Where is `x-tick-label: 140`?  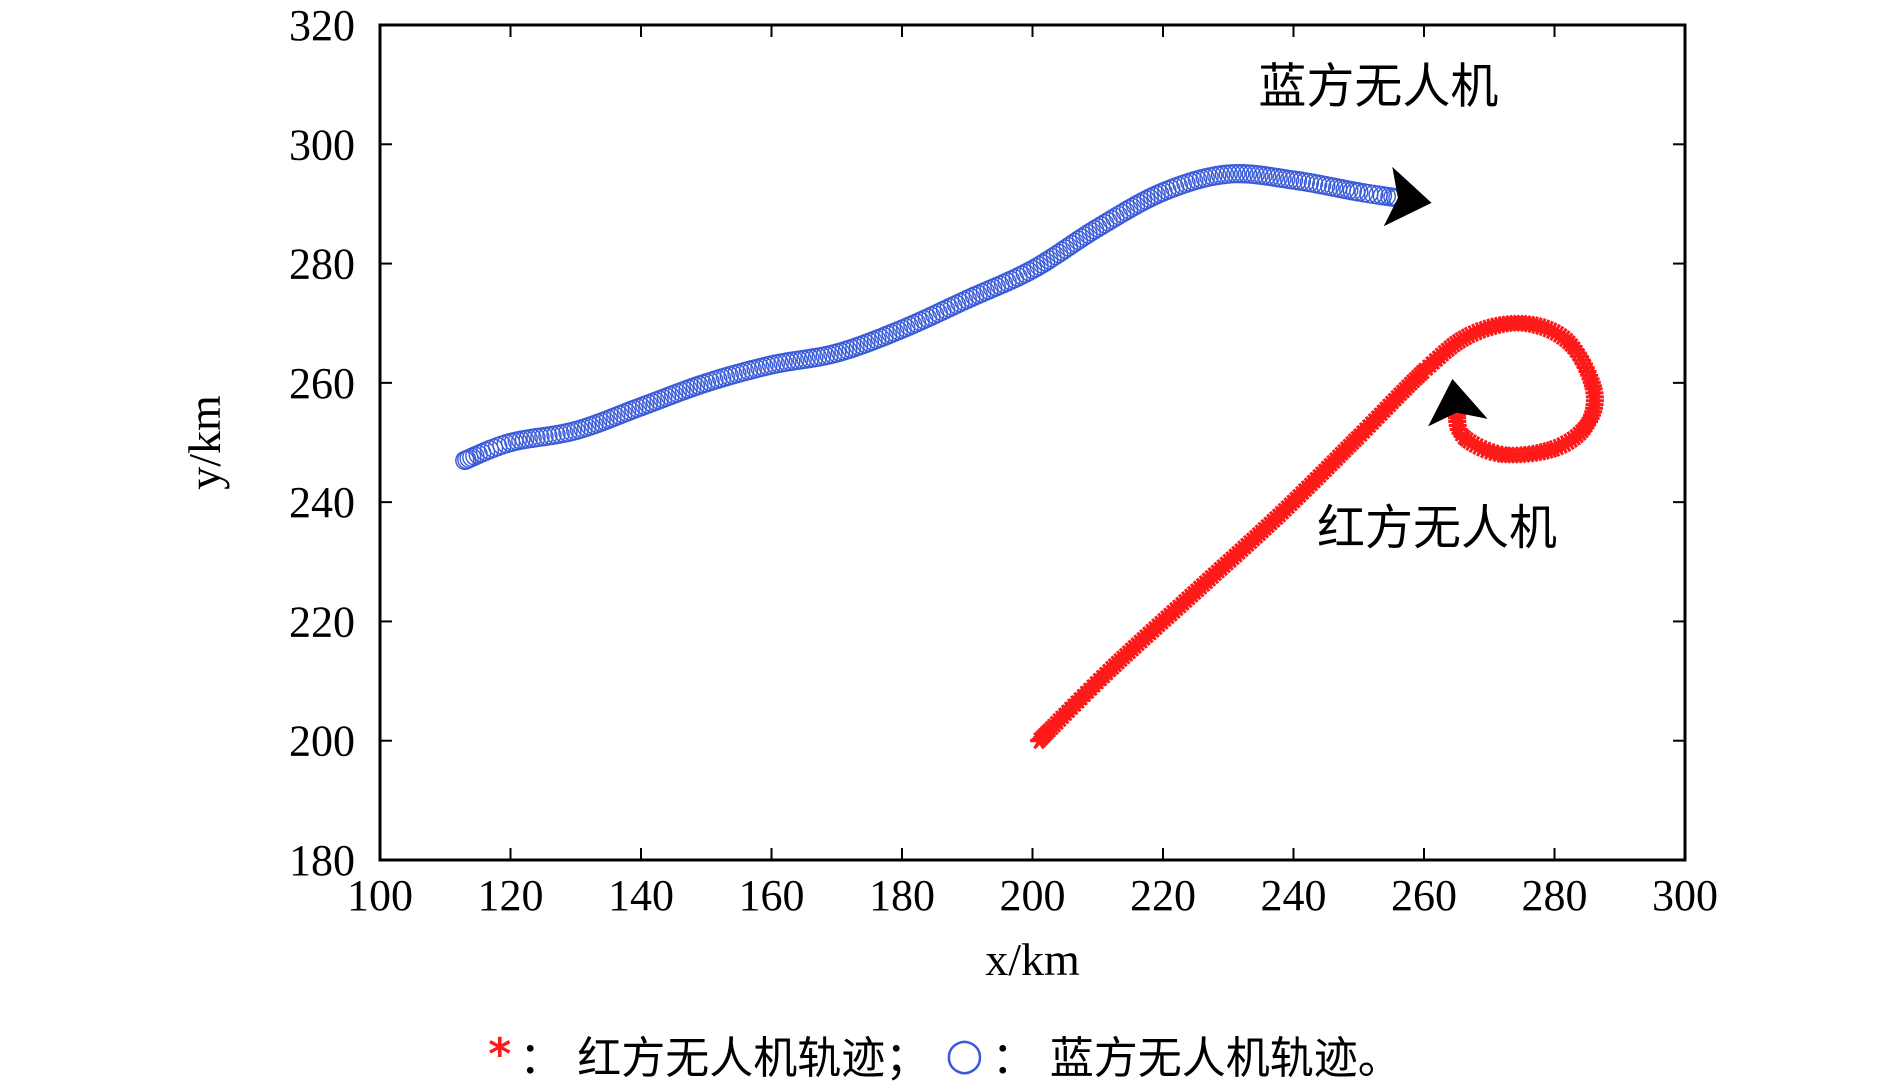 x-tick-label: 140 is located at coordinates (641, 895).